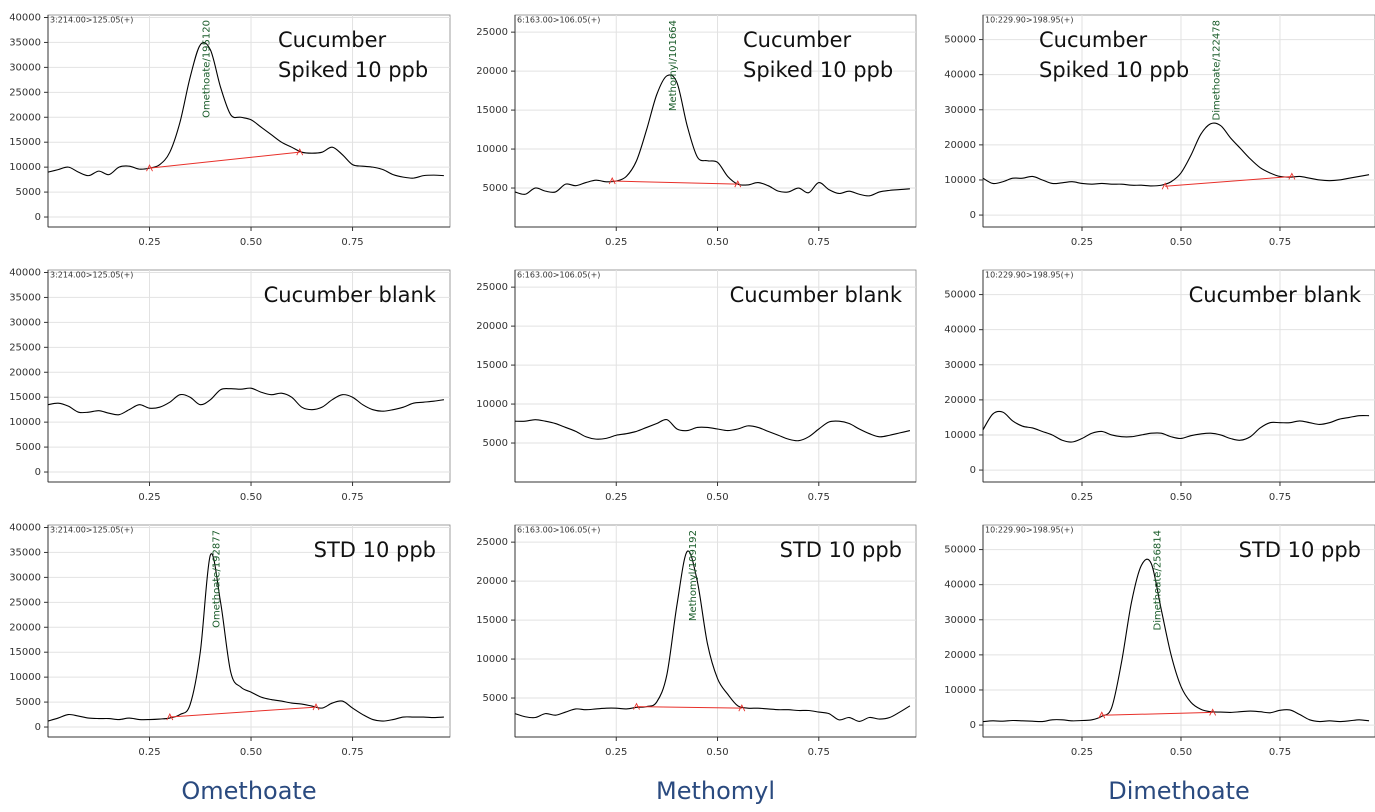 The image size is (1375, 812). I want to click on peak-label: Methomyl/101664, so click(673, 65).